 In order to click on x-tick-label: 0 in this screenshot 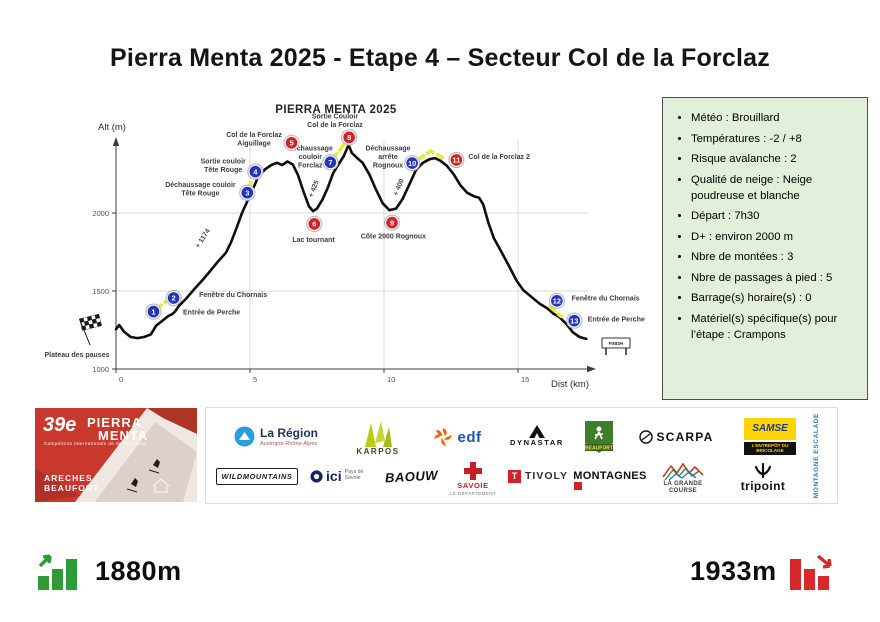, I will do `click(121, 379)`.